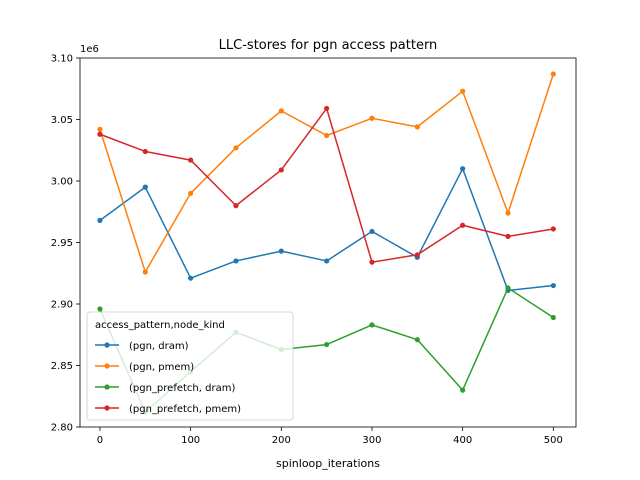 This screenshot has width=640, height=480. Describe the element at coordinates (62, 305) in the screenshot. I see `y-tick-label: 2.90` at that location.